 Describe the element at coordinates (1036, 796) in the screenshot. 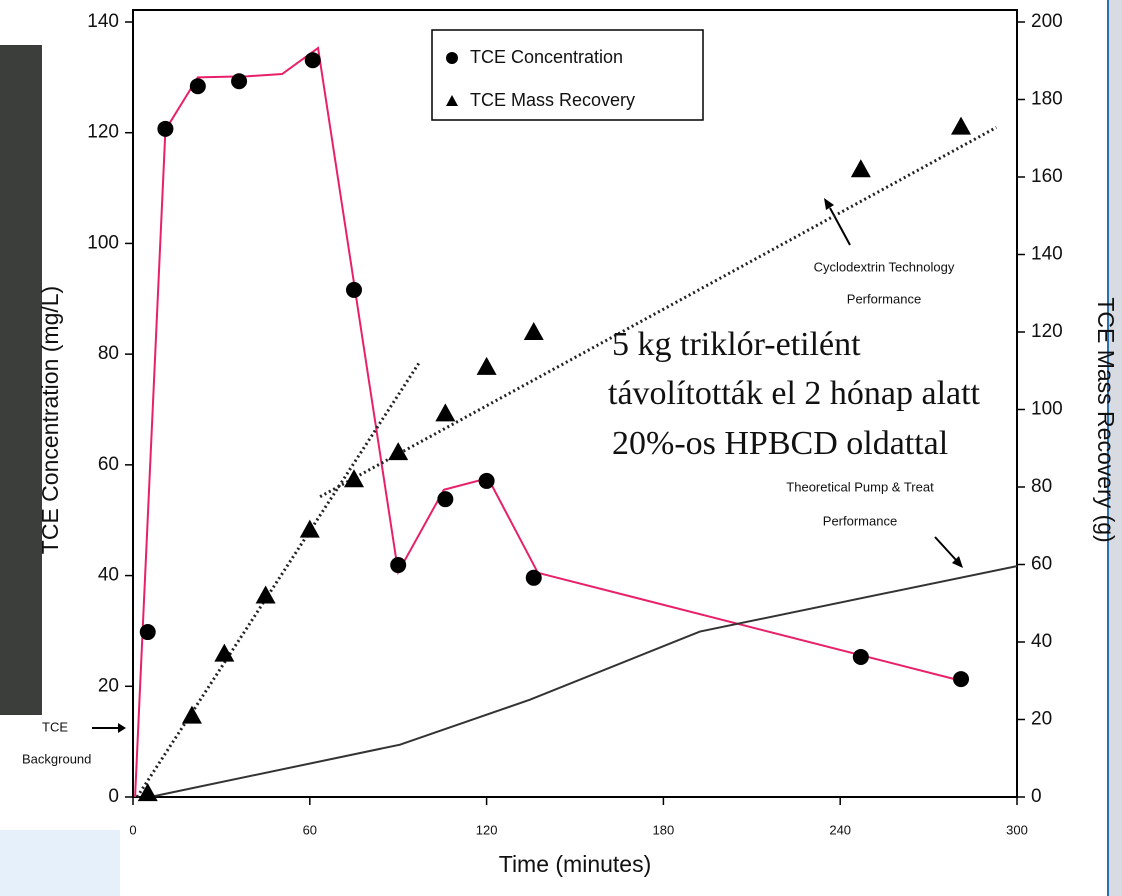

I see `y2-tick-label: 0` at that location.